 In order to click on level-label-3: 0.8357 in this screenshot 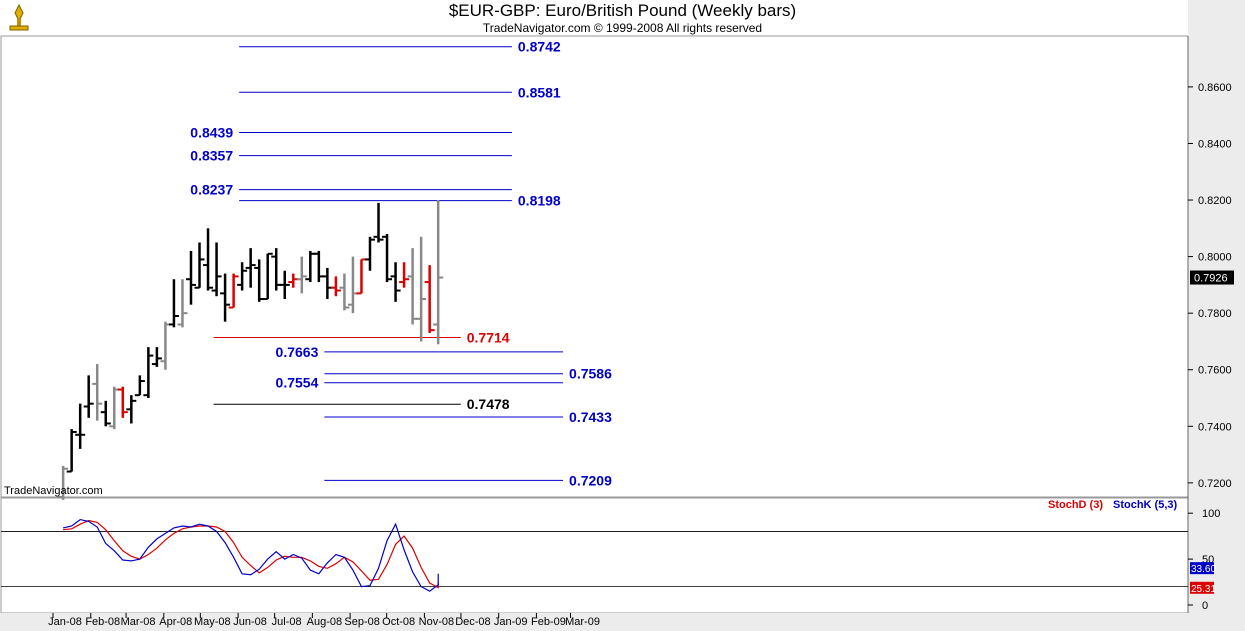, I will do `click(211, 156)`.